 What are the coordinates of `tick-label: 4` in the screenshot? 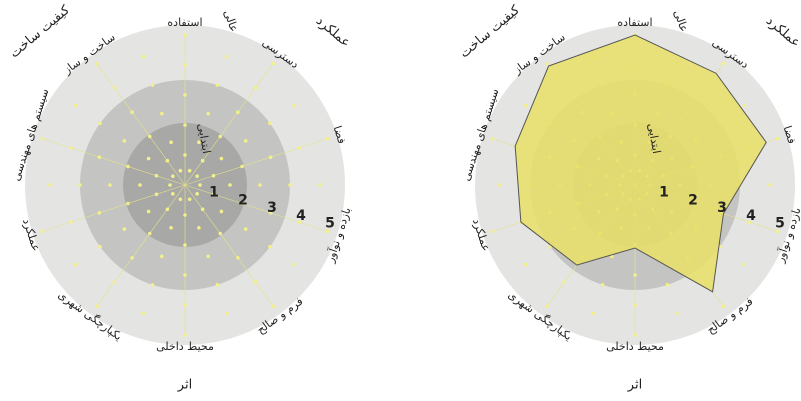 It's located at (301, 216).